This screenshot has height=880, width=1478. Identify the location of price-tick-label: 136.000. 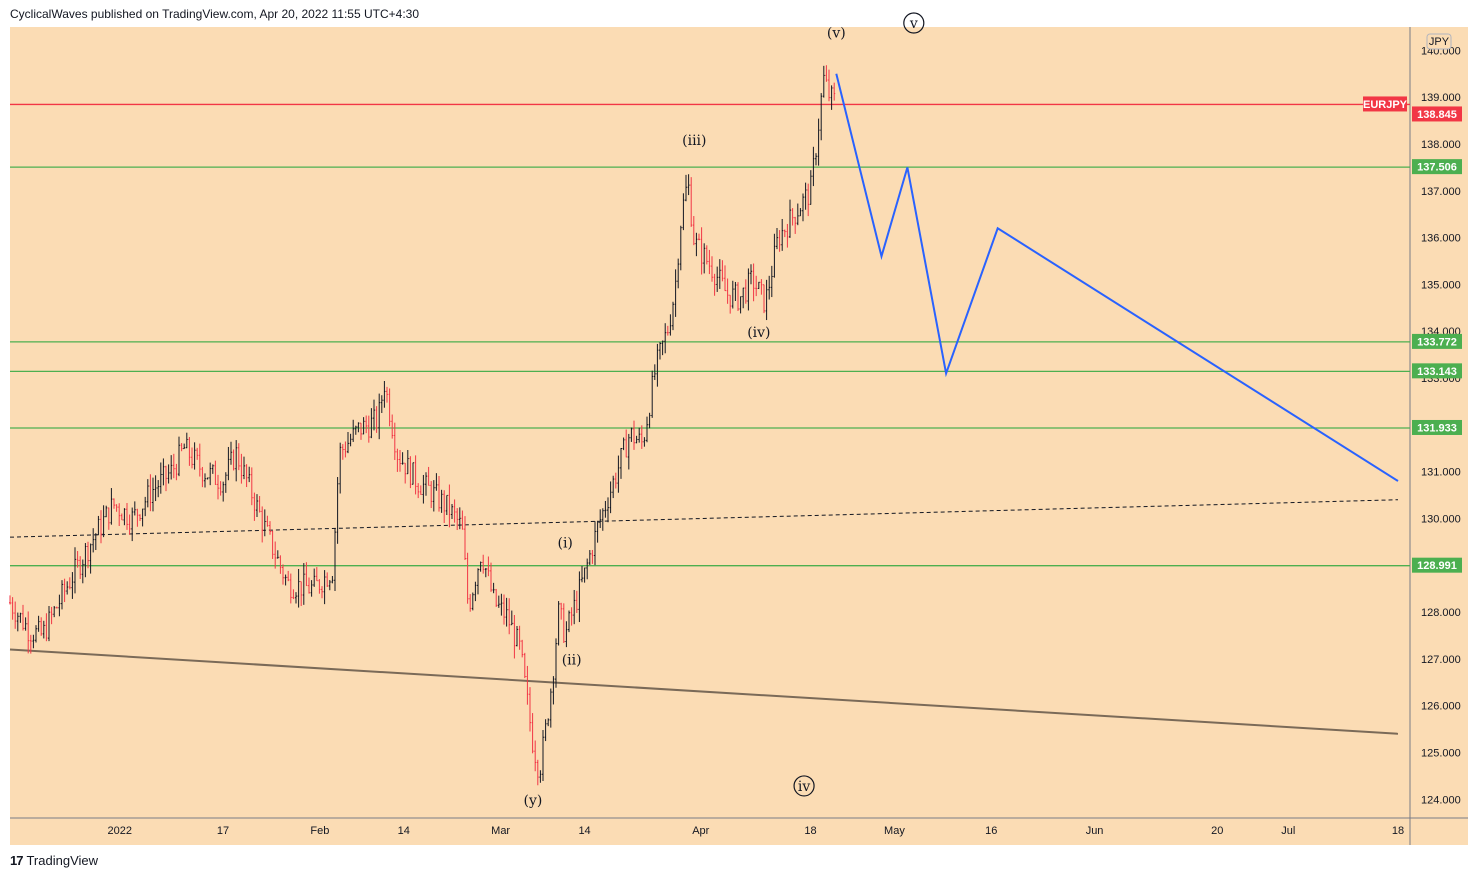
(1441, 239).